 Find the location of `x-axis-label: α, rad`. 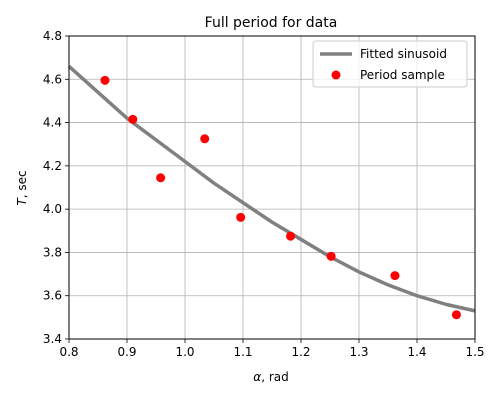

x-axis-label: α, rad is located at coordinates (270, 377).